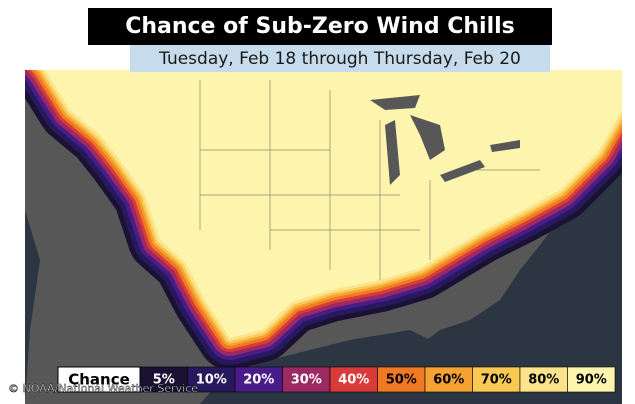  I want to click on title-box, so click(320, 26).